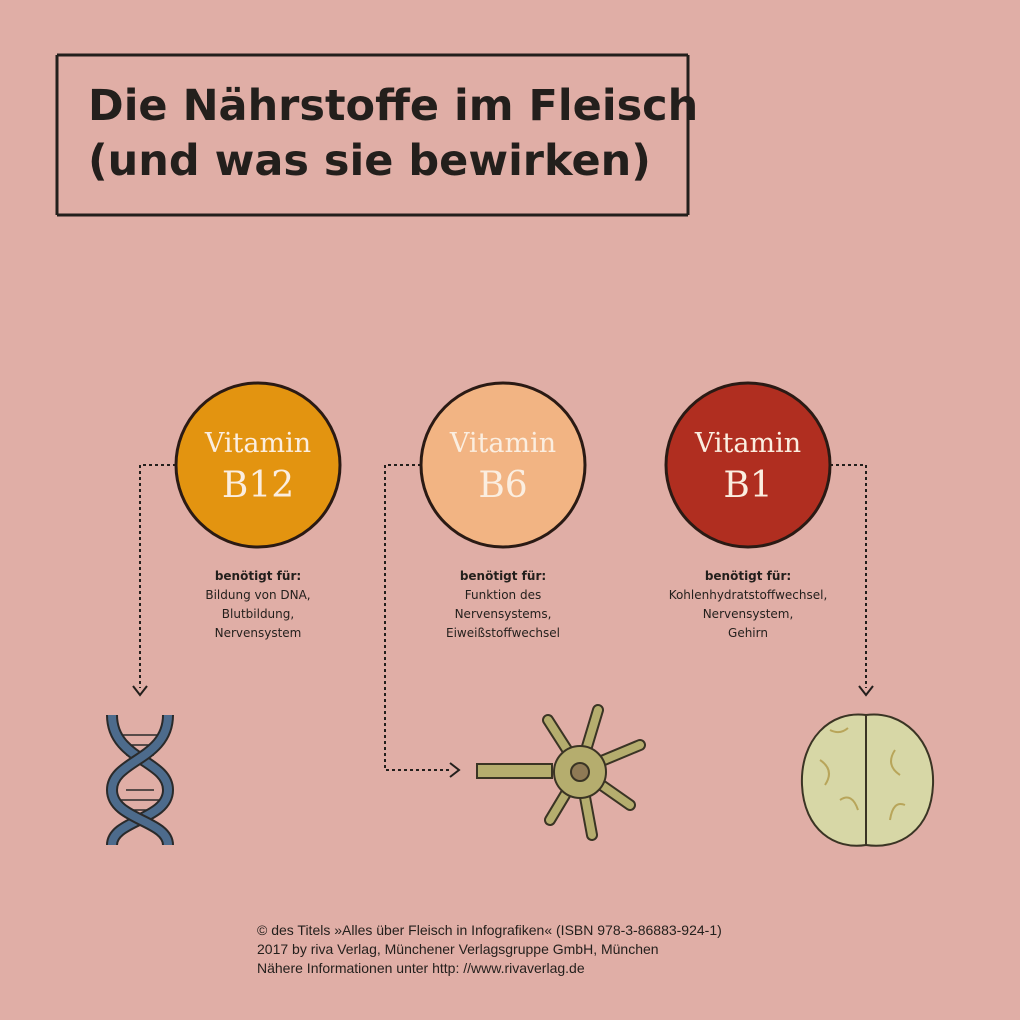  What do you see at coordinates (503, 633) in the screenshot?
I see `use-line: Eiweißstoffwechsel` at bounding box center [503, 633].